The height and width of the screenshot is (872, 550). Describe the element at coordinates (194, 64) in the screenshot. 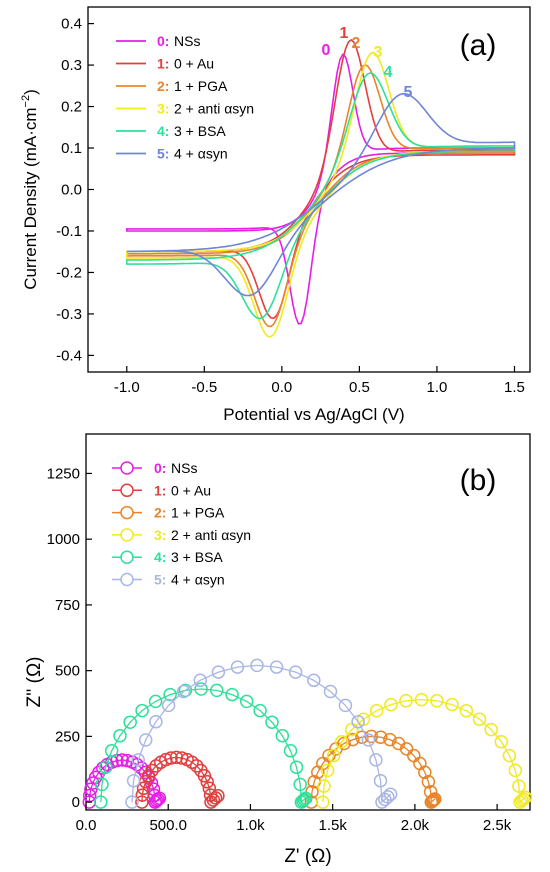

I see `cv-legend-label: 0 + Au` at that location.